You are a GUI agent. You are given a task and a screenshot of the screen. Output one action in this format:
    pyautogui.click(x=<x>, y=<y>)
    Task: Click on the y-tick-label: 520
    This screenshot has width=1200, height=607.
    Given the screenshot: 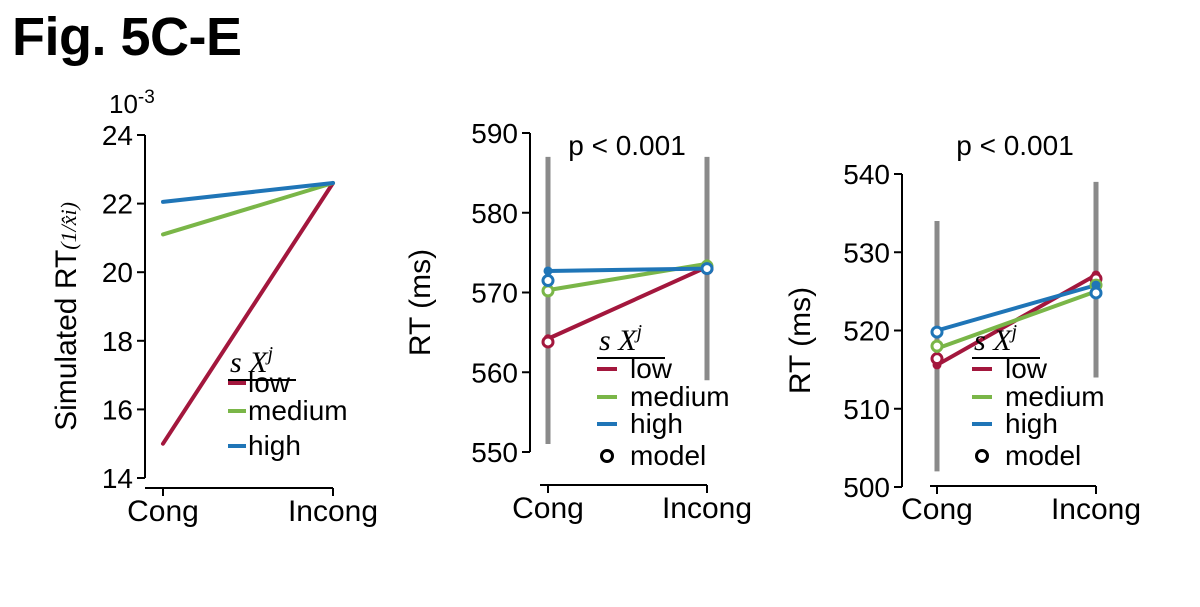 What is the action you would take?
    pyautogui.click(x=866, y=331)
    